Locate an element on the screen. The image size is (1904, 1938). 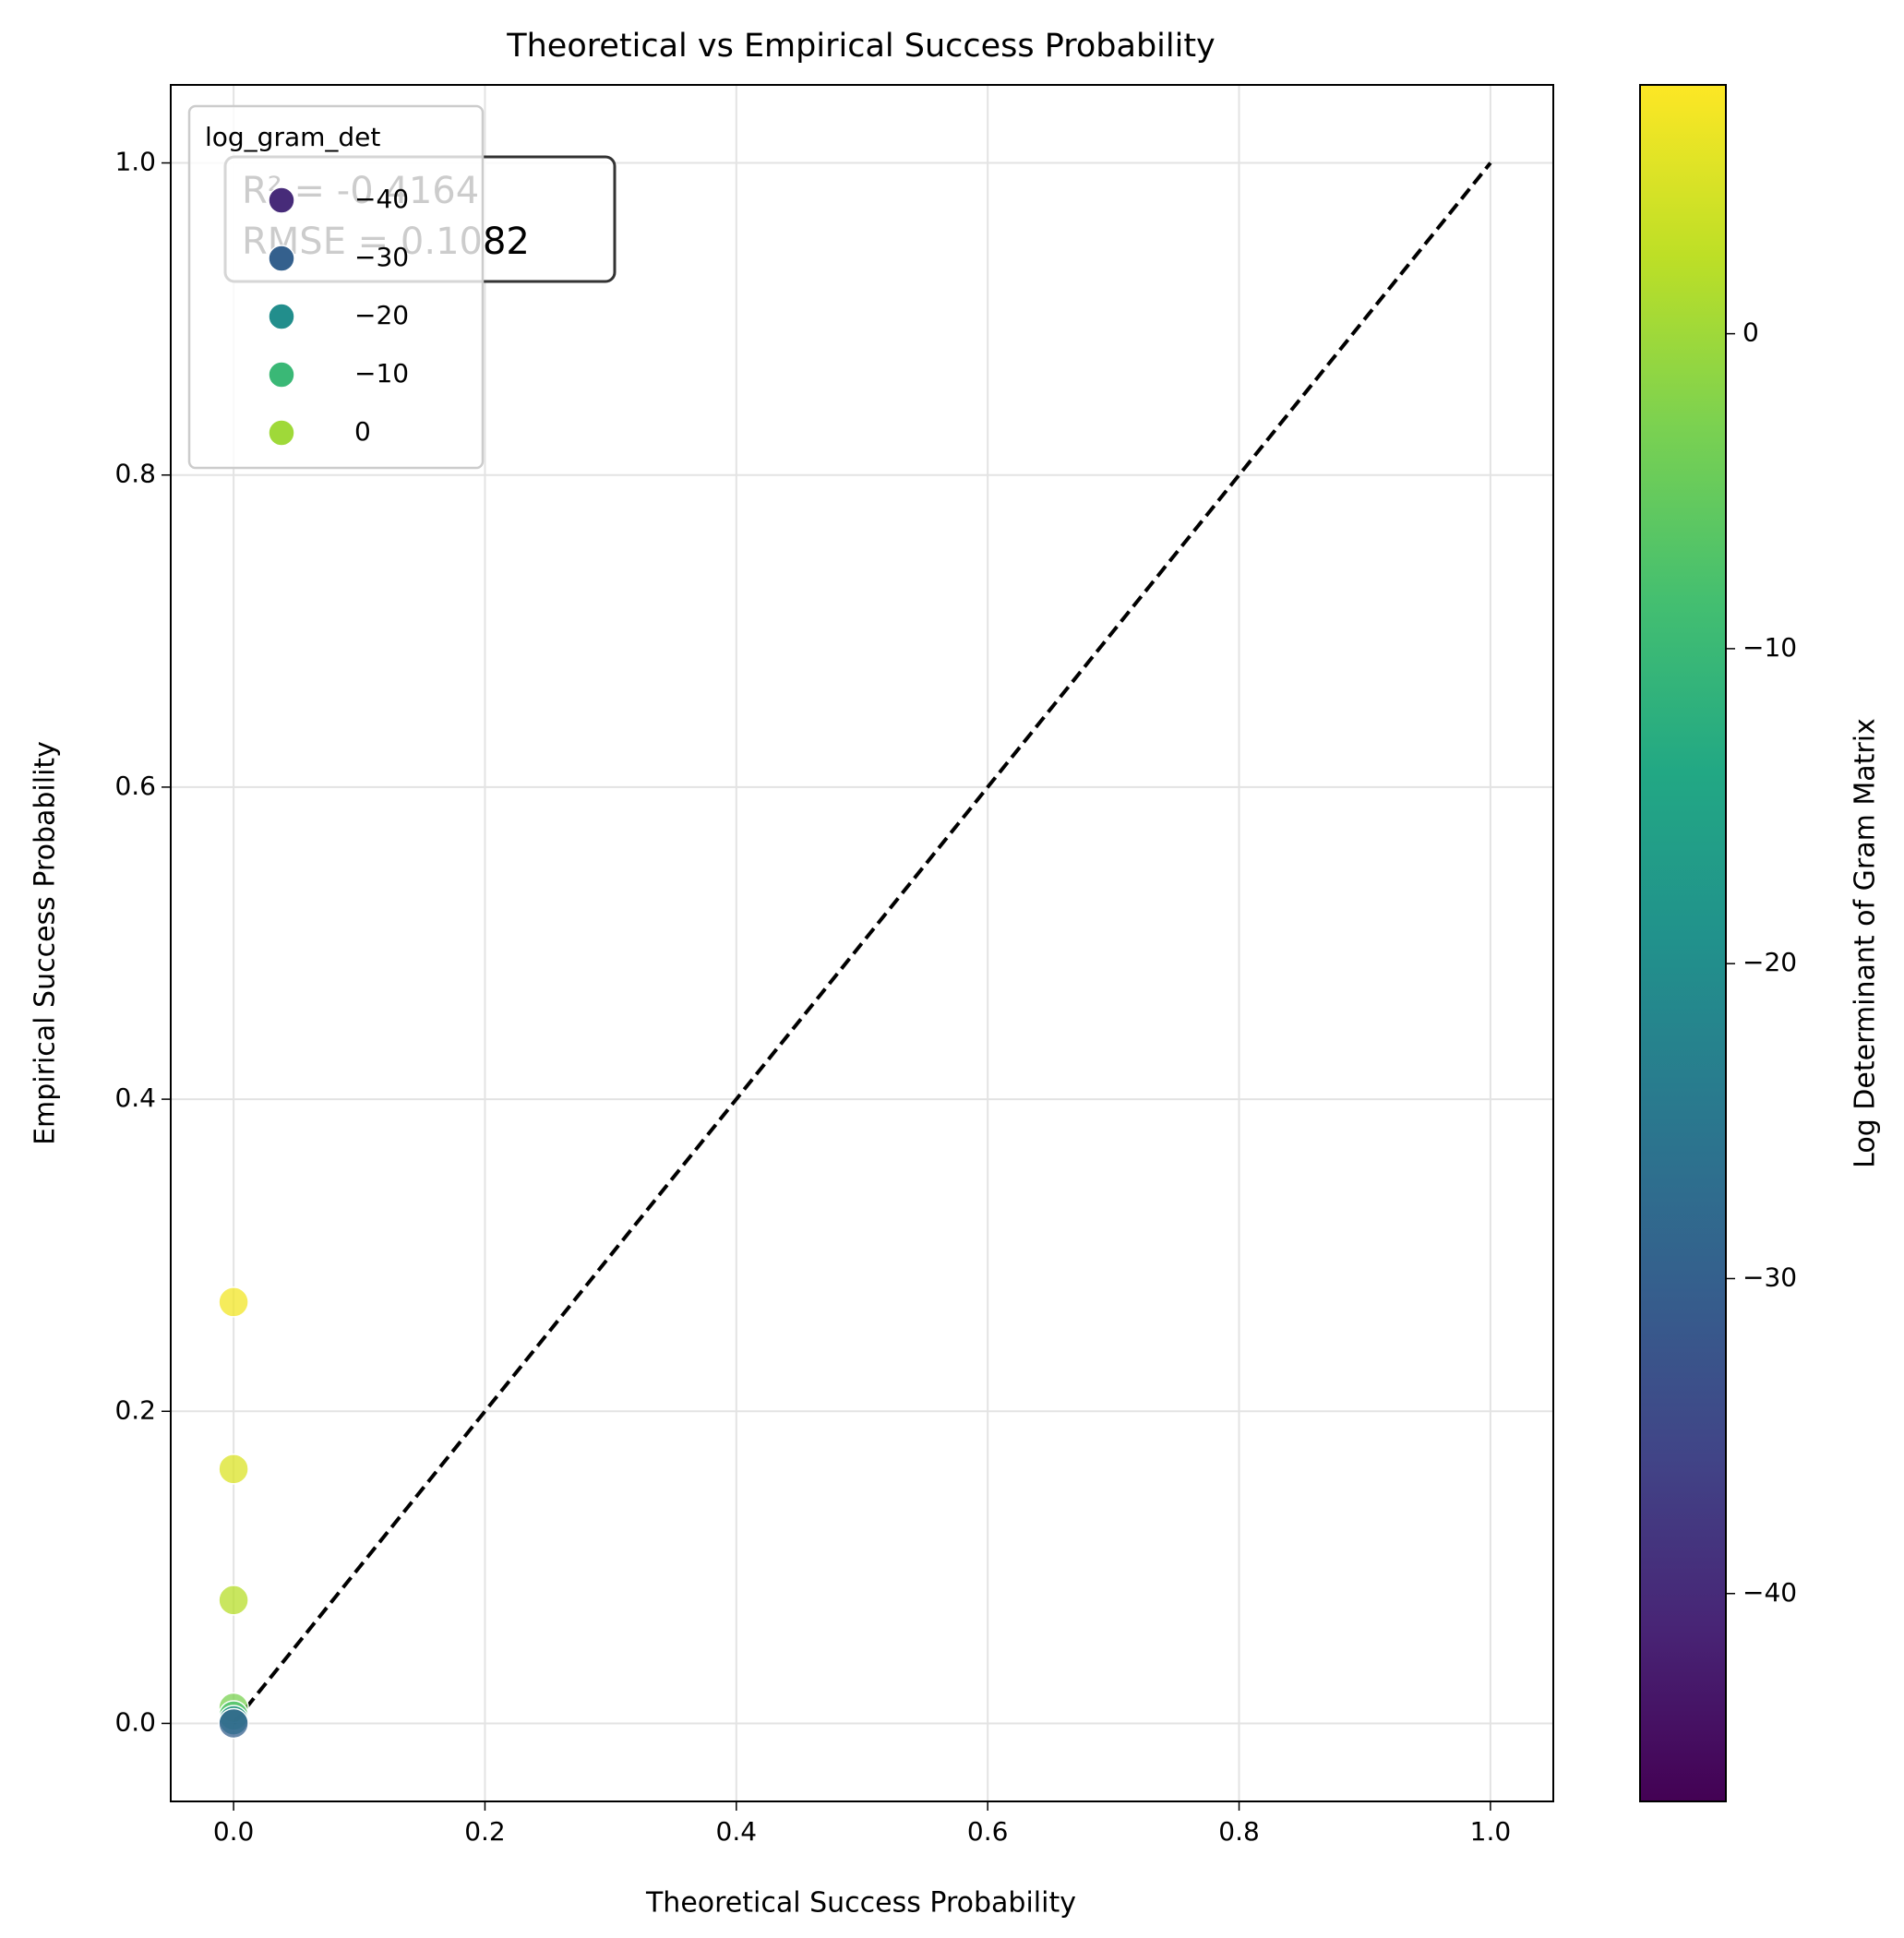
x-tick-label: 0.4 is located at coordinates (737, 1831).